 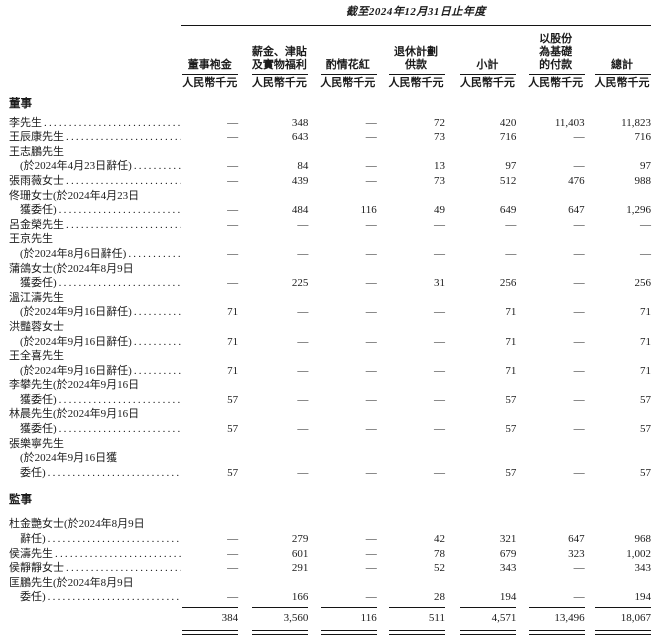 What do you see at coordinates (71, 582) in the screenshot?
I see `person-name: 匡鵬先生(於2024年8月9日` at bounding box center [71, 582].